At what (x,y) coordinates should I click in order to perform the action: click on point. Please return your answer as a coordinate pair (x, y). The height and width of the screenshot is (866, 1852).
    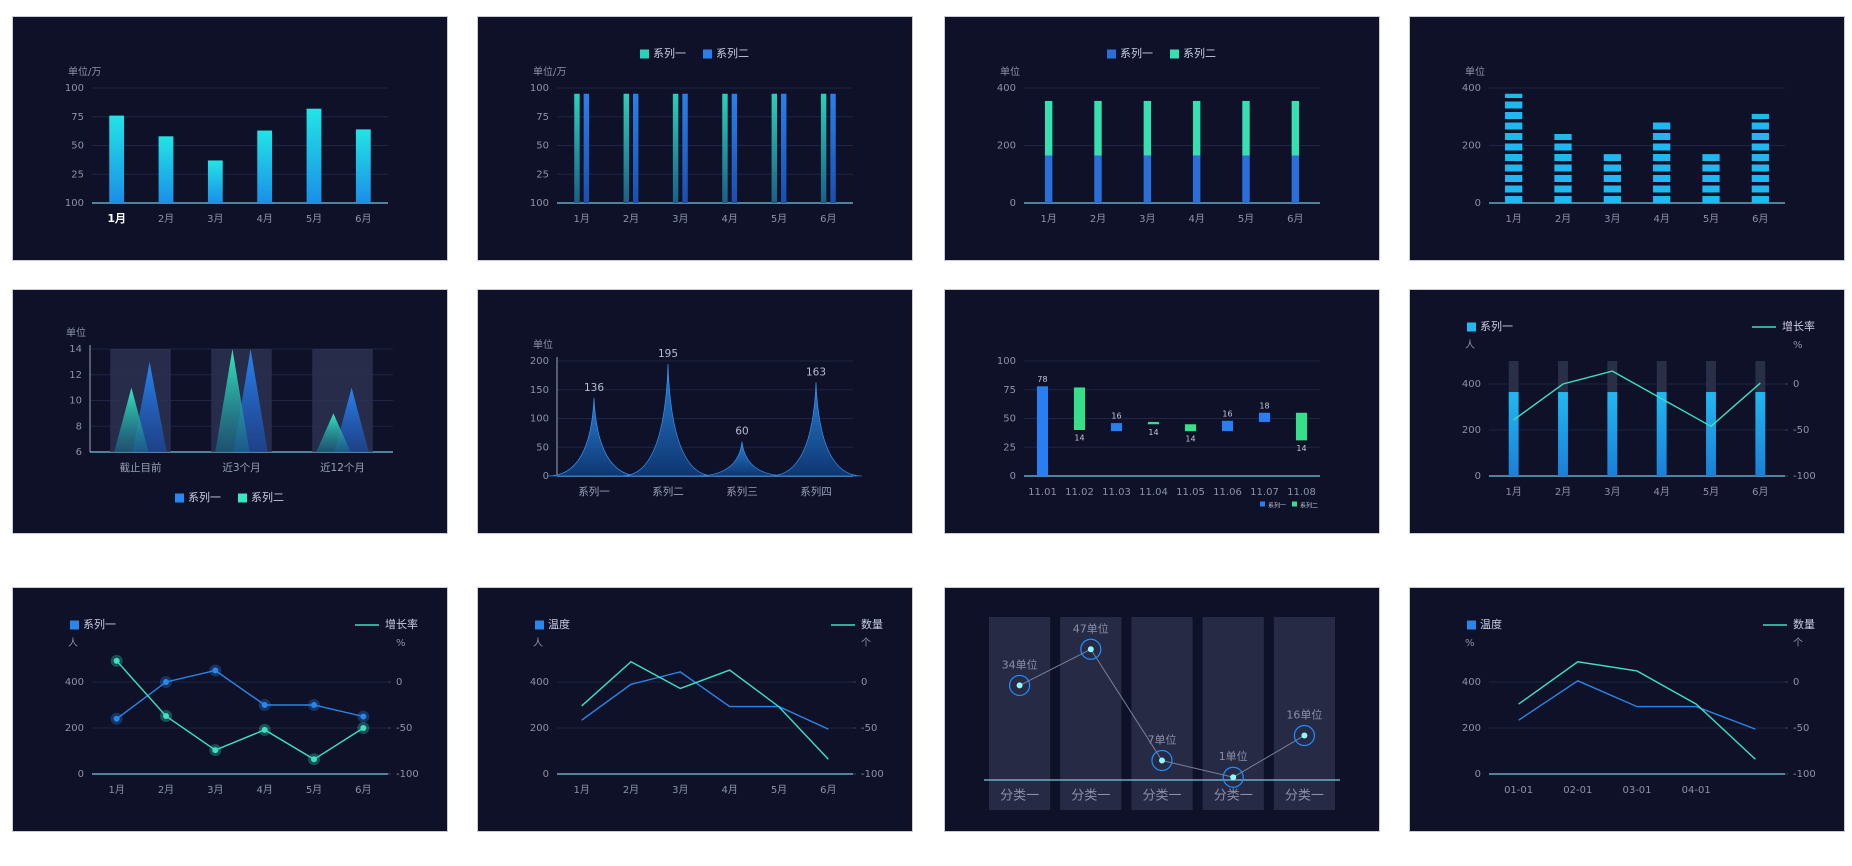
    Looking at the image, I should click on (1019, 685).